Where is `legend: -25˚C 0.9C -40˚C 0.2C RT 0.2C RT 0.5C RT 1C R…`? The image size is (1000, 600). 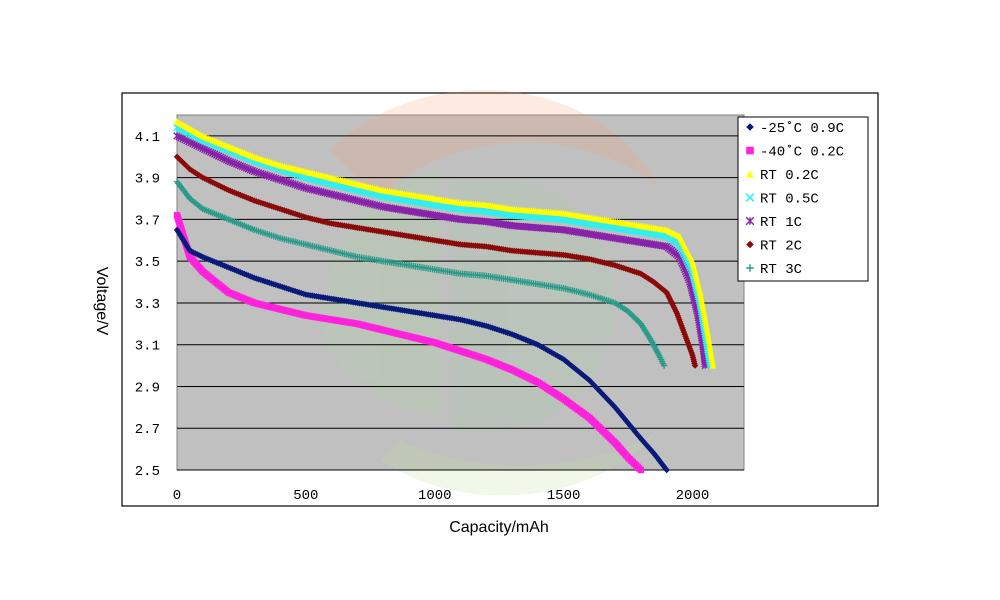
legend: -25˚C 0.9C -40˚C 0.2C RT 0.2C RT 0.5C RT 1C R… is located at coordinates (794, 199).